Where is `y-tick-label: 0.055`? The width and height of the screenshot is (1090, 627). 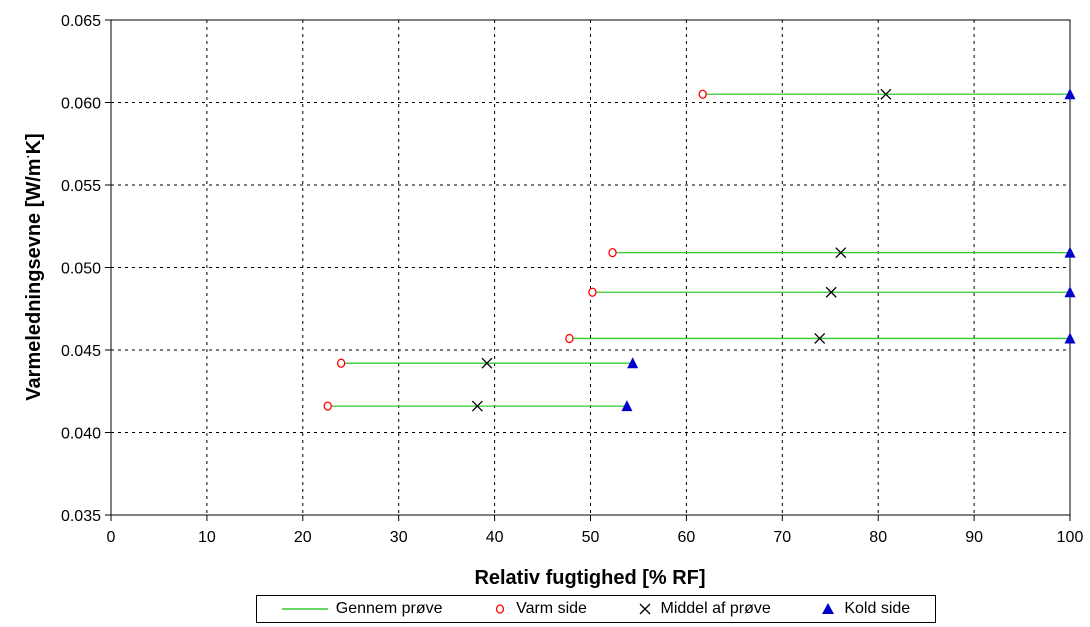
y-tick-label: 0.055 is located at coordinates (81, 186).